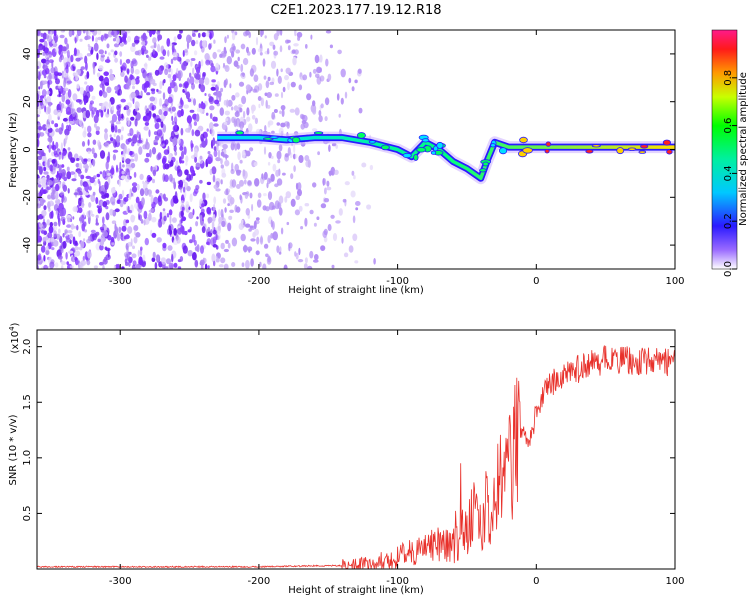  Describe the element at coordinates (120, 581) in the screenshot. I see `x-tick-label: -300` at that location.